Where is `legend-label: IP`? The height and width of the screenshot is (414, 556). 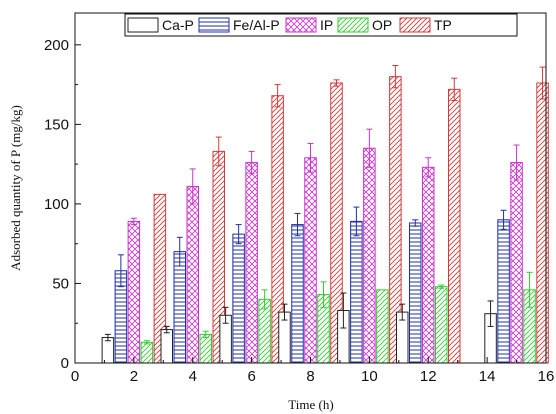
legend-label: IP is located at coordinates (326, 25).